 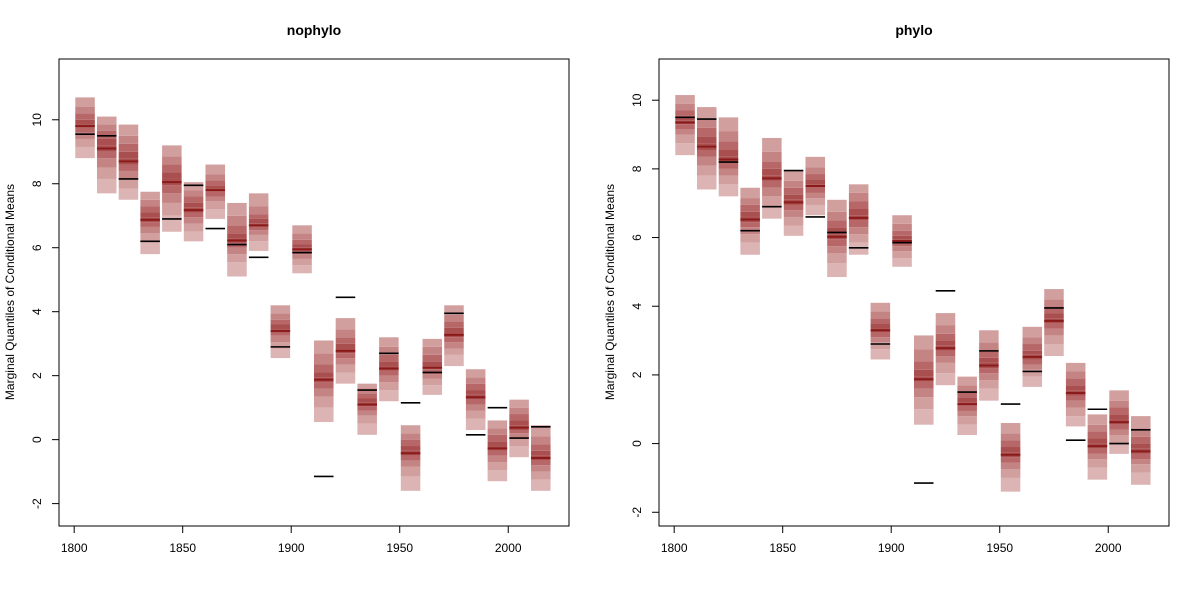 What do you see at coordinates (637, 100) in the screenshot?
I see `y-tick-label: 10` at bounding box center [637, 100].